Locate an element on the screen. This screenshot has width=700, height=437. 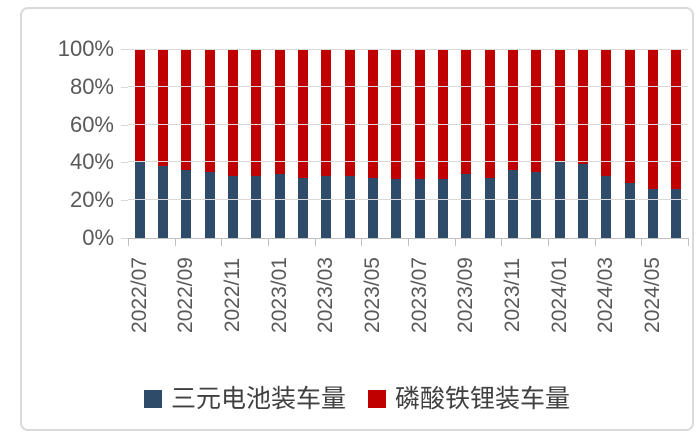
bar-2023/11 is located at coordinates (512, 143).